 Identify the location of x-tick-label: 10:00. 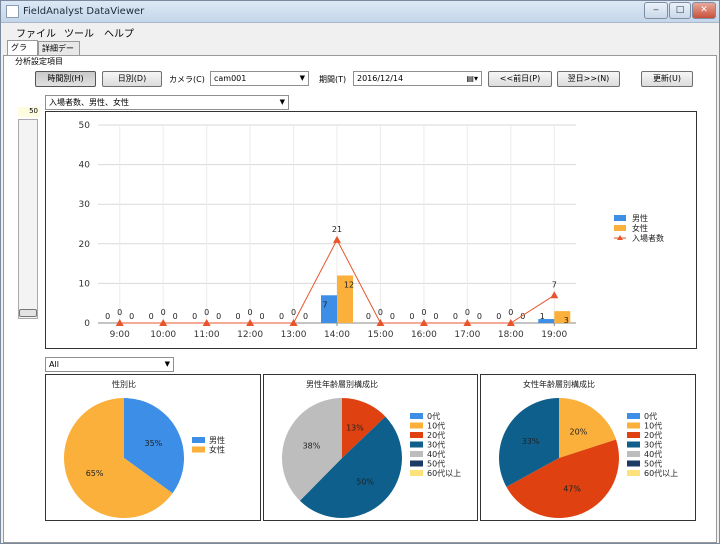
(163, 335).